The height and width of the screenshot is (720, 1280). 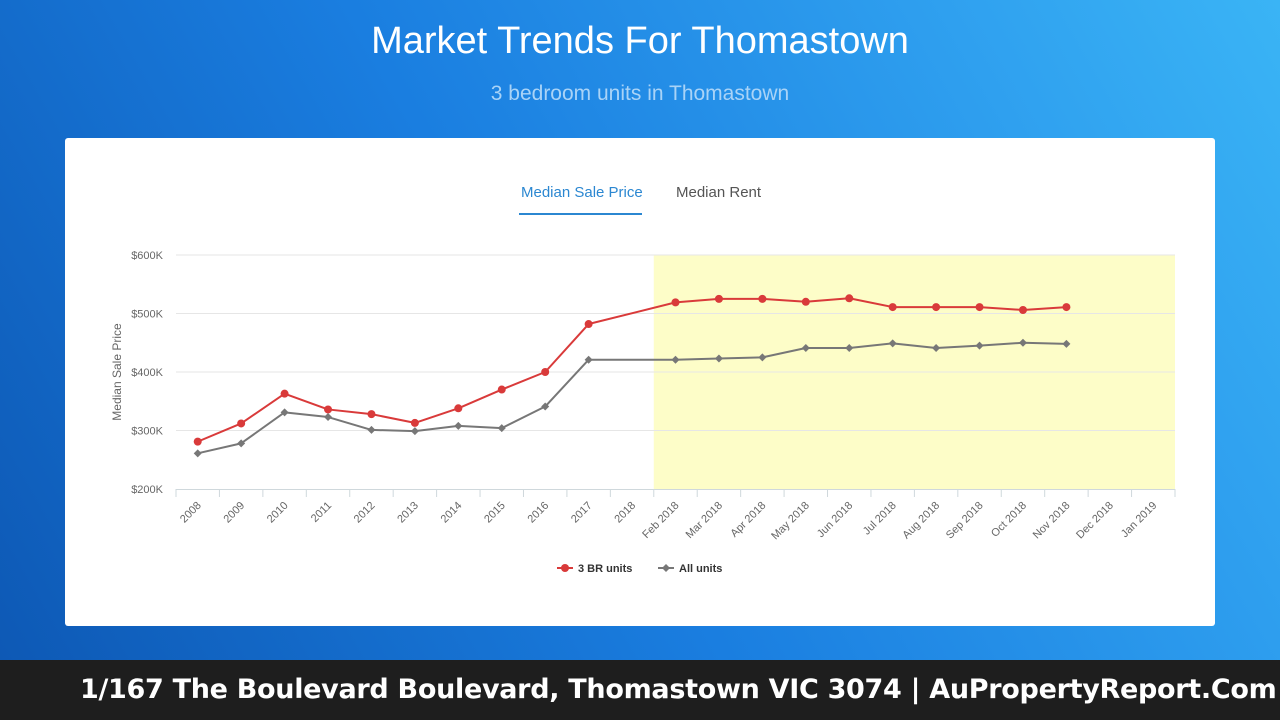 I want to click on x-tick-label: Dec 2018, so click(x=1095, y=521).